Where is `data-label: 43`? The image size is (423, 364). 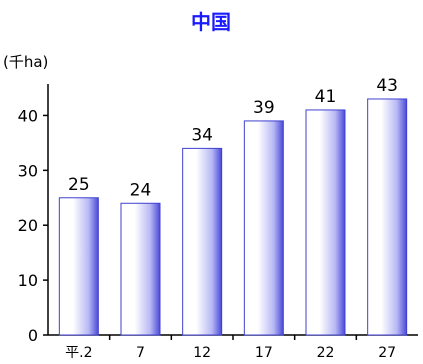
data-label: 43 is located at coordinates (387, 86).